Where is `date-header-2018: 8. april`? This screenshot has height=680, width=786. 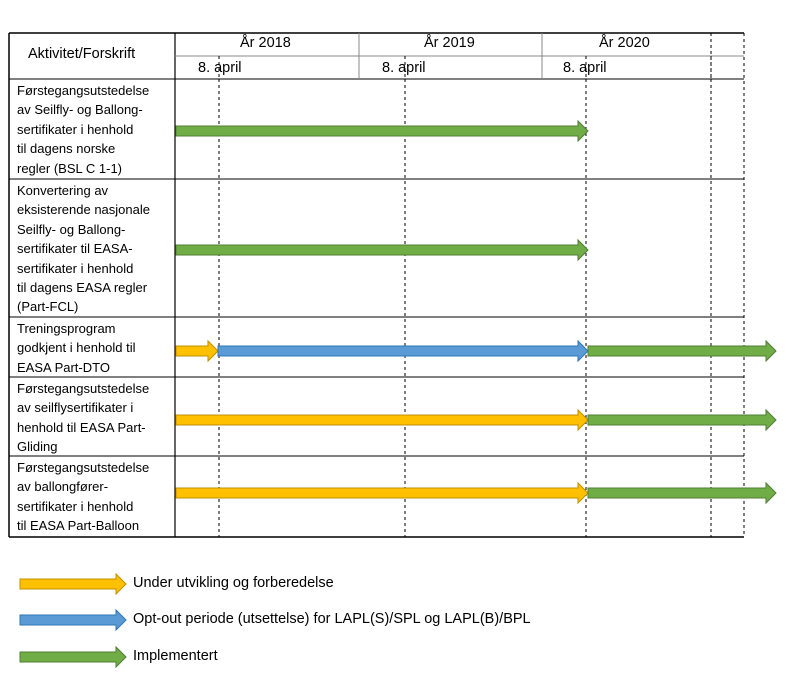
date-header-2018: 8. april is located at coordinates (220, 68).